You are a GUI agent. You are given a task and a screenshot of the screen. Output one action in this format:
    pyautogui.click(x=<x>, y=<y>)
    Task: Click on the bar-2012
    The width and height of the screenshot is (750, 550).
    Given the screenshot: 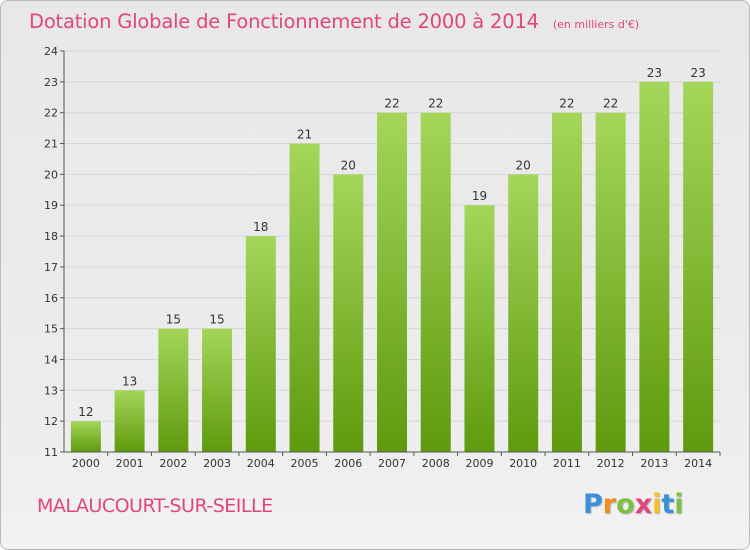 What is the action you would take?
    pyautogui.click(x=610, y=282)
    